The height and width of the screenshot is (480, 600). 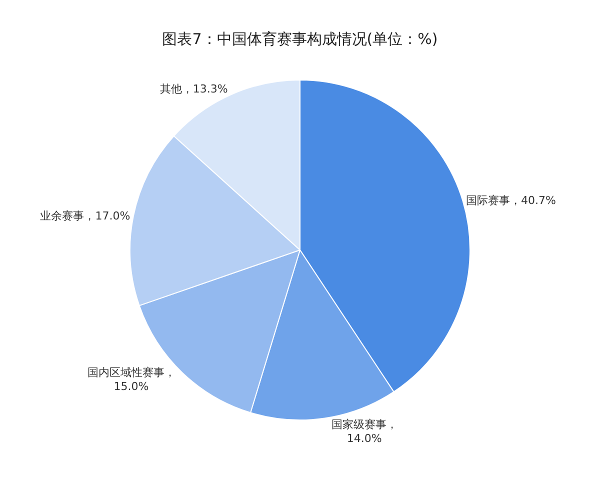 I want to click on slice-label: 国内区域性赛事， 15.0%, so click(x=131, y=380).